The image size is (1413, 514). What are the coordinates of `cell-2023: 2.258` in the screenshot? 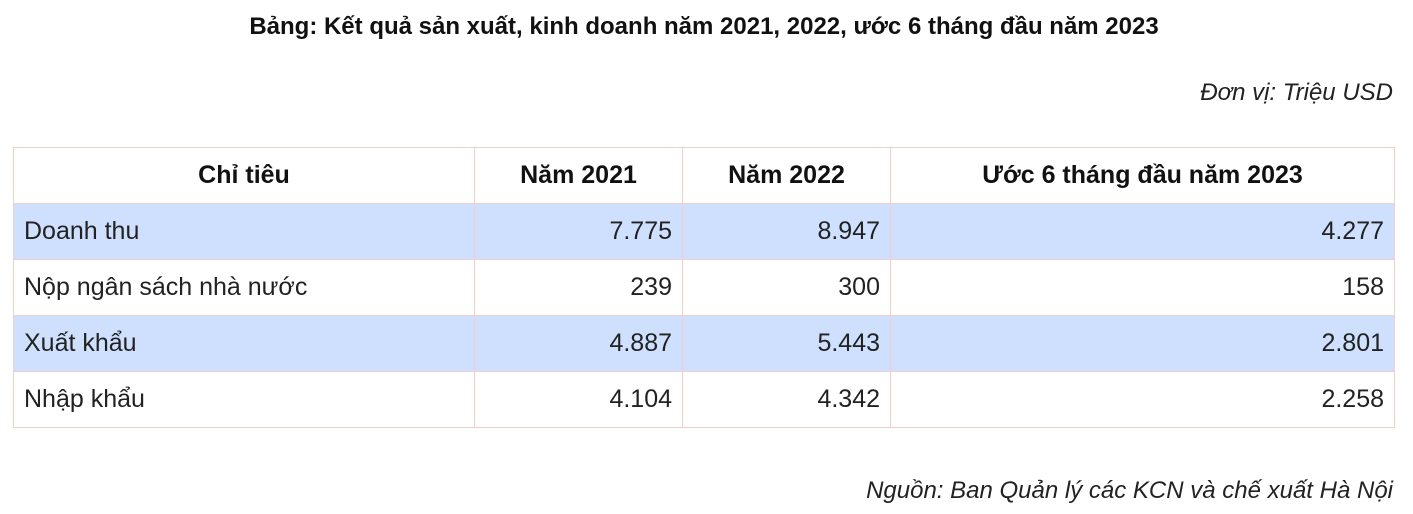 It's located at (1142, 399).